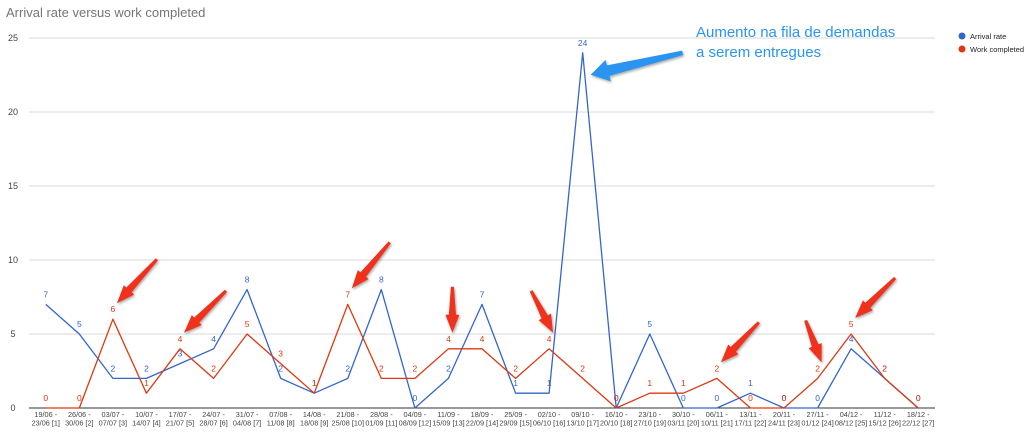 The width and height of the screenshot is (1024, 433). I want to click on x-tick-line: 08/12 [25], so click(851, 423).